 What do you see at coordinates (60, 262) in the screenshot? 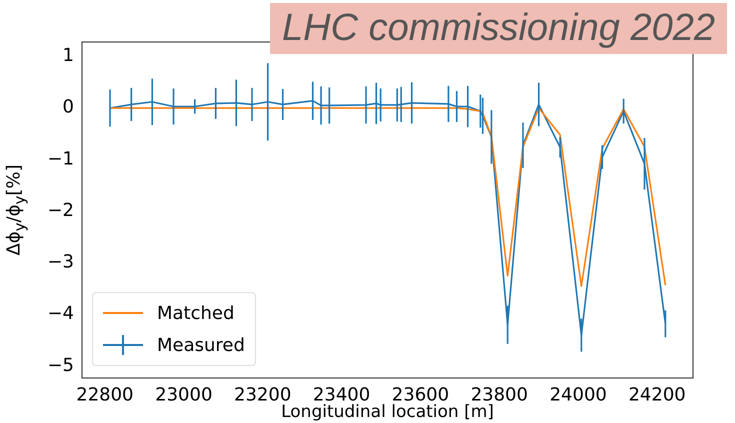
I see `y-tick-label: −3` at bounding box center [60, 262].